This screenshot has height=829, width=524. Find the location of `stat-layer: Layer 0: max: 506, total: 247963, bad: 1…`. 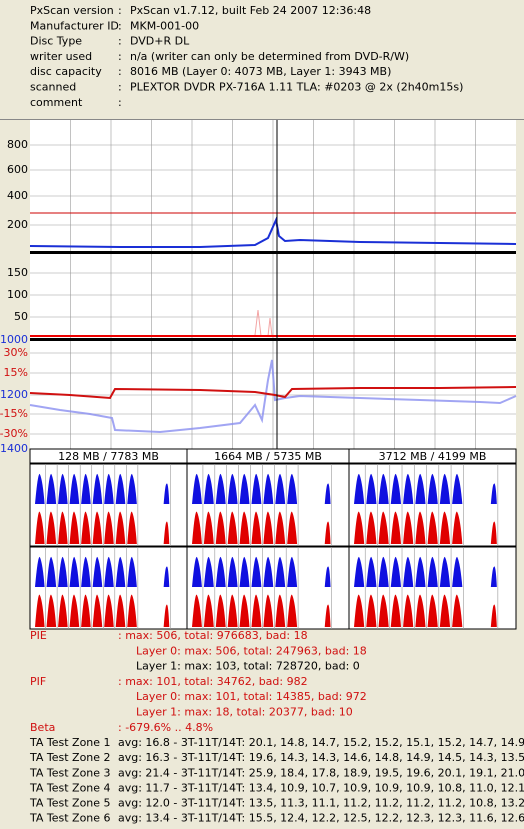

stat-layer: Layer 0: max: 506, total: 247963, bad: 1… is located at coordinates (251, 650).